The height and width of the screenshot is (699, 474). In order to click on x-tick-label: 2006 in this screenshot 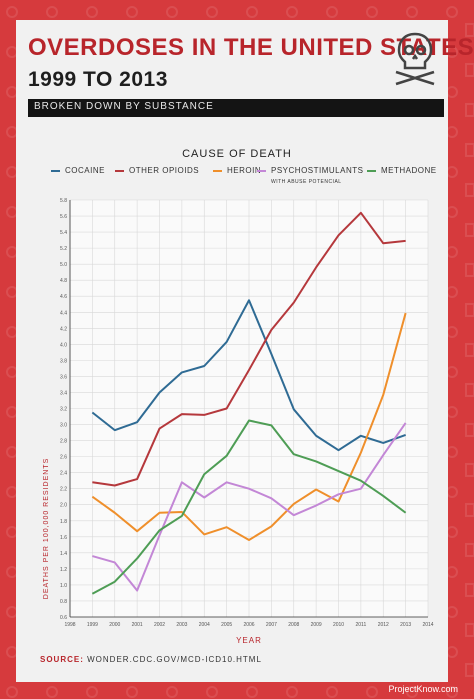, I will do `click(248, 625)`.